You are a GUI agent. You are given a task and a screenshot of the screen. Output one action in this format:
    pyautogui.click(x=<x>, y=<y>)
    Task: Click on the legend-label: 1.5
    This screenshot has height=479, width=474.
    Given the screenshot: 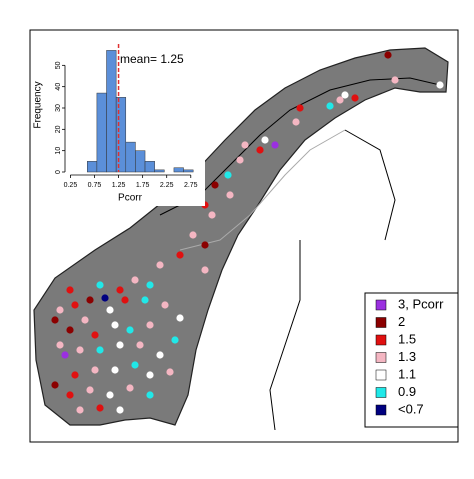 What is the action you would take?
    pyautogui.click(x=407, y=338)
    